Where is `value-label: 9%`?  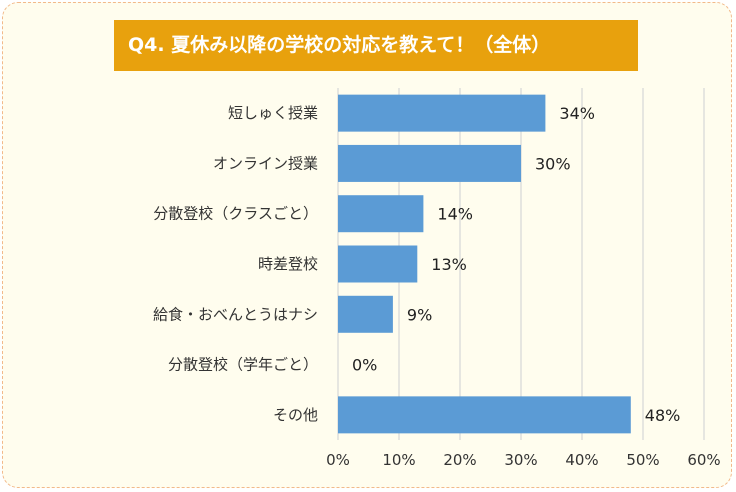 value-label: 9% is located at coordinates (419, 314).